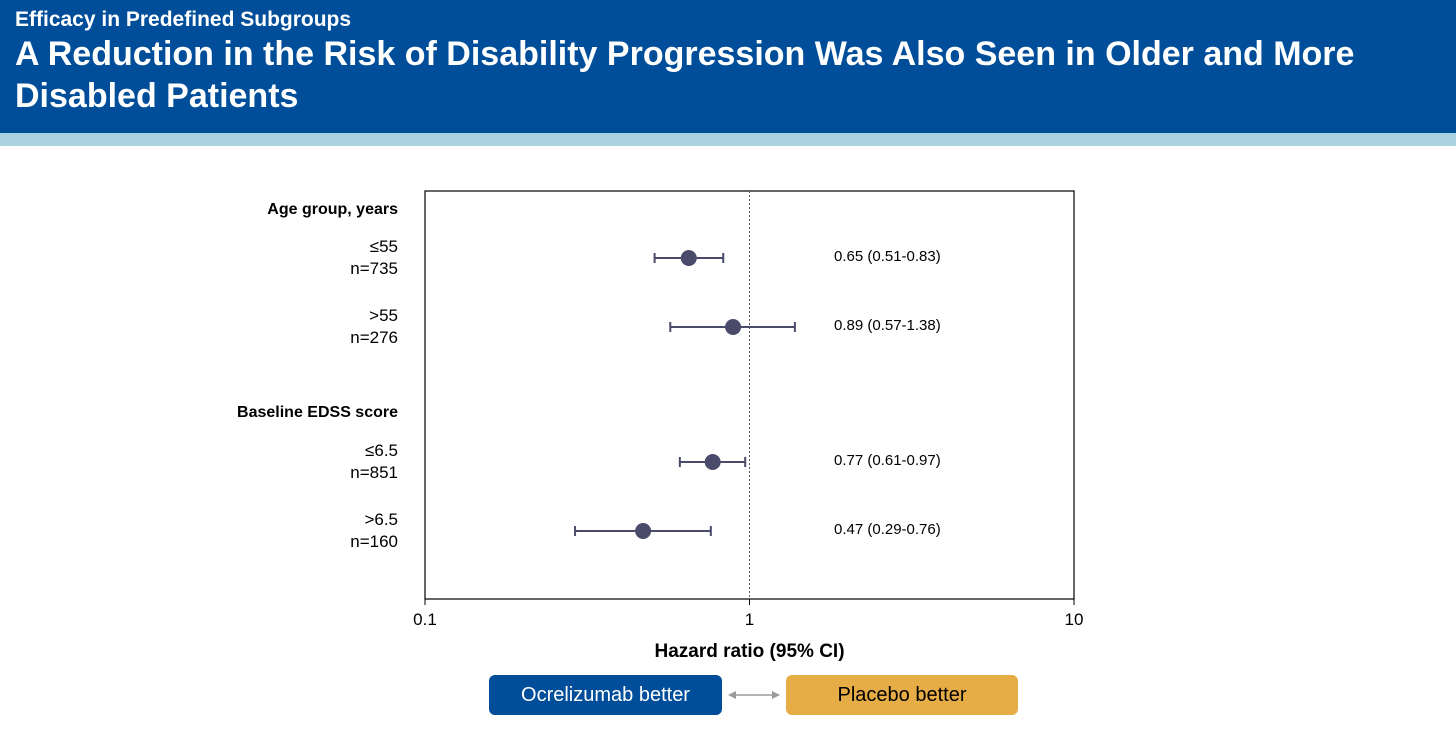  Describe the element at coordinates (374, 472) in the screenshot. I see `subgroup-n: n=851` at that location.